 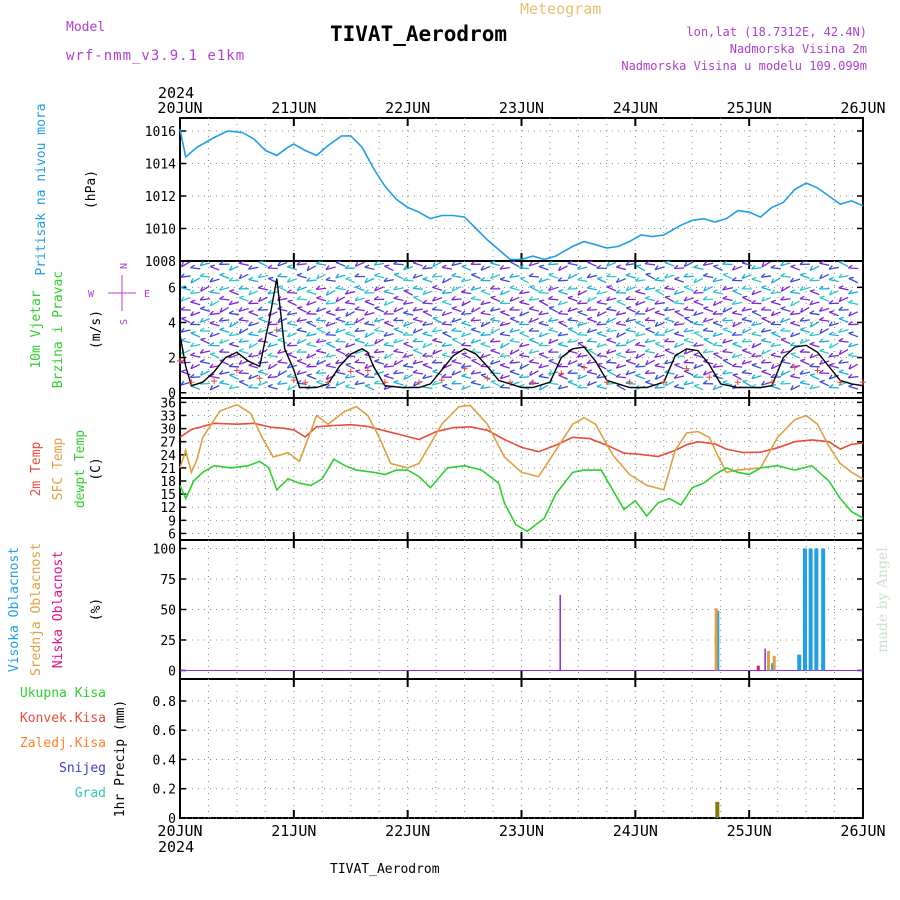 What do you see at coordinates (172, 534) in the screenshot?
I see `y-tick-label: 6` at bounding box center [172, 534].